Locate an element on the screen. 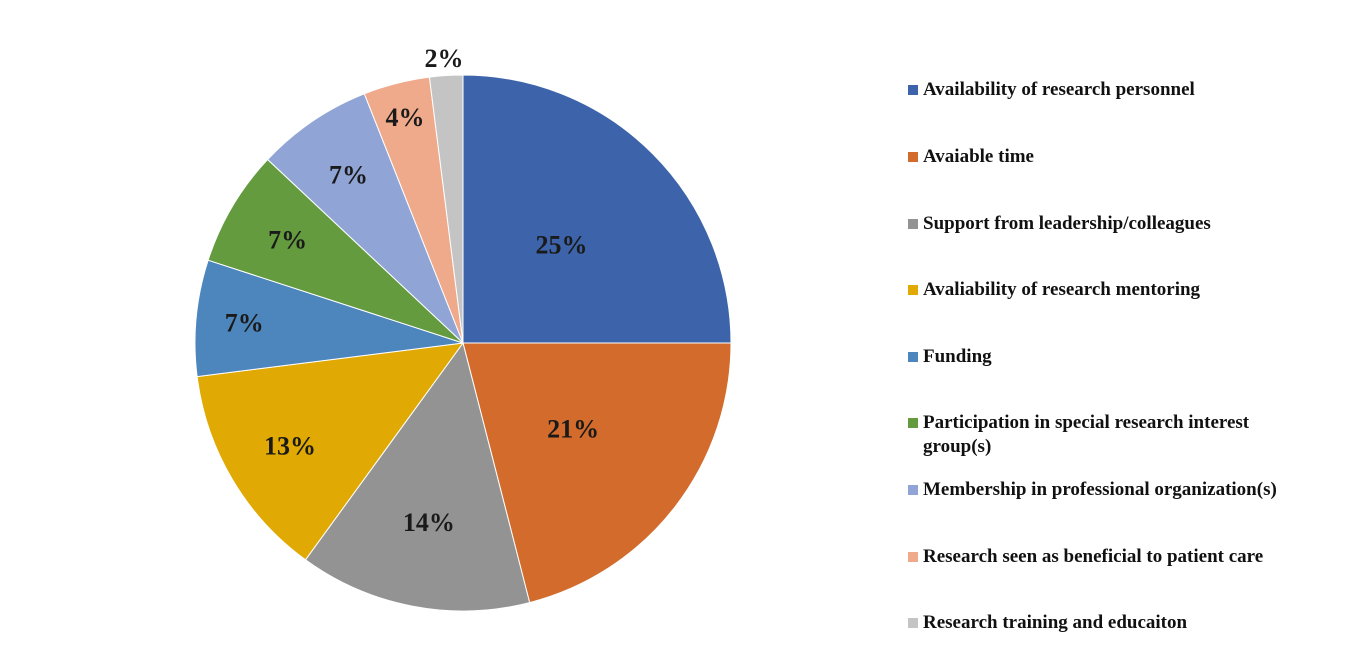  legend-label: Research training and educaiton is located at coordinates (1055, 622).